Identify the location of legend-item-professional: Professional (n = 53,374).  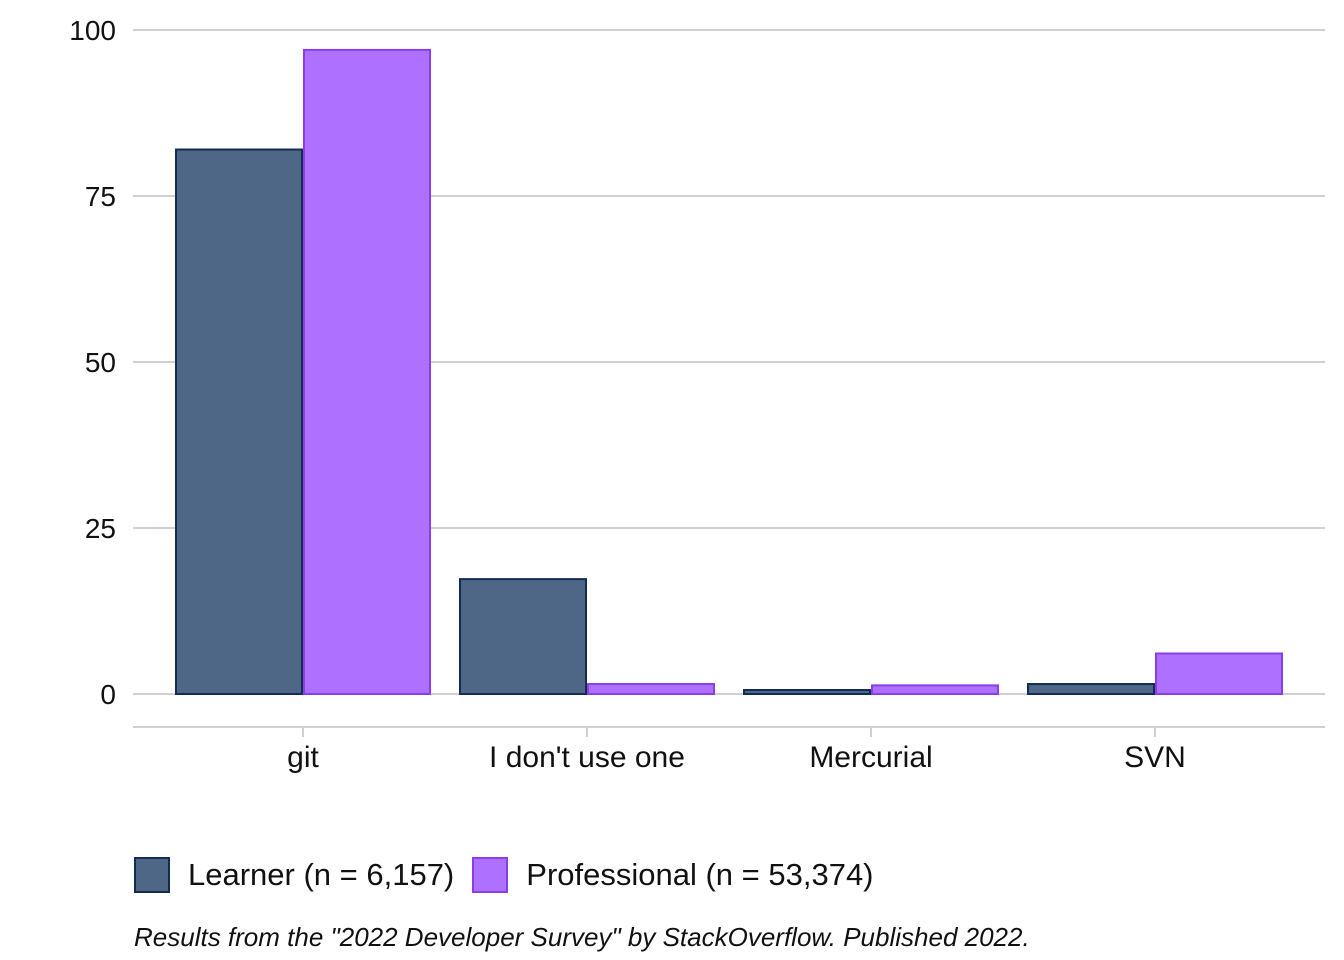
(673, 875).